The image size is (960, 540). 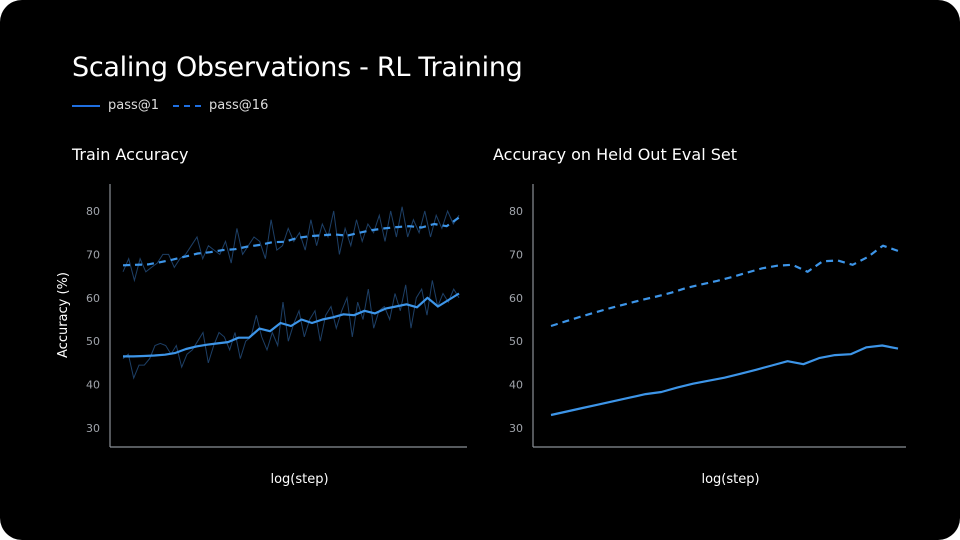 I want to click on legend-item-pass16: pass@16, so click(x=220, y=105).